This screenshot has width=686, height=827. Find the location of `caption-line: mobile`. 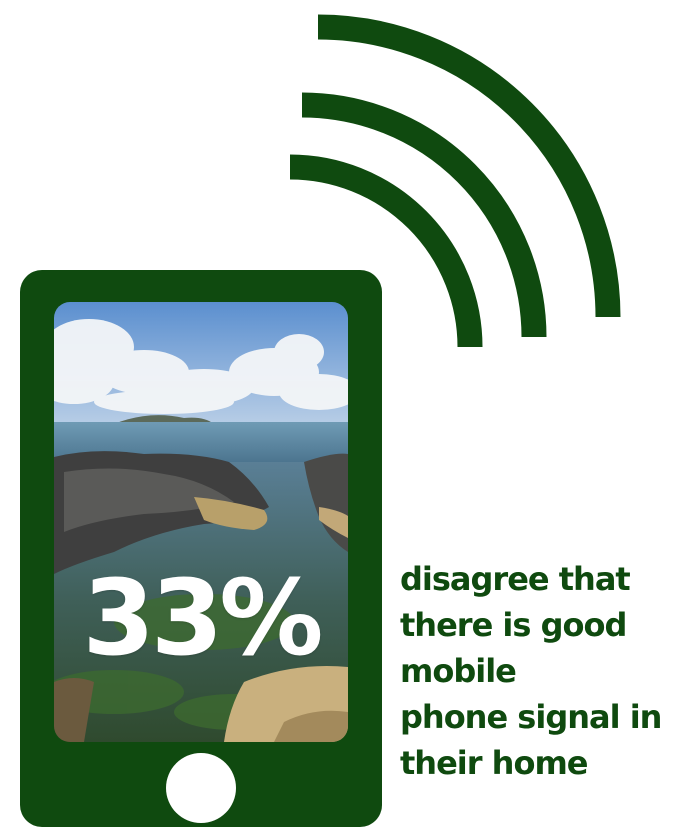

caption-line: mobile is located at coordinates (458, 671).